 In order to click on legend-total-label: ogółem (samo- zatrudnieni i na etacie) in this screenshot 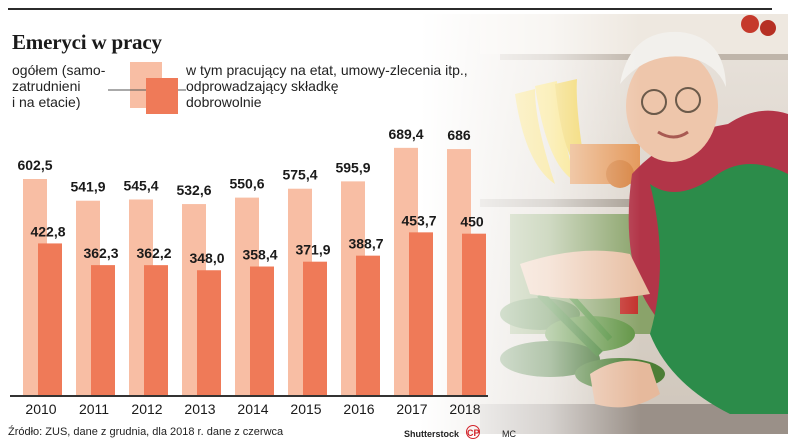, I will do `click(58, 86)`.